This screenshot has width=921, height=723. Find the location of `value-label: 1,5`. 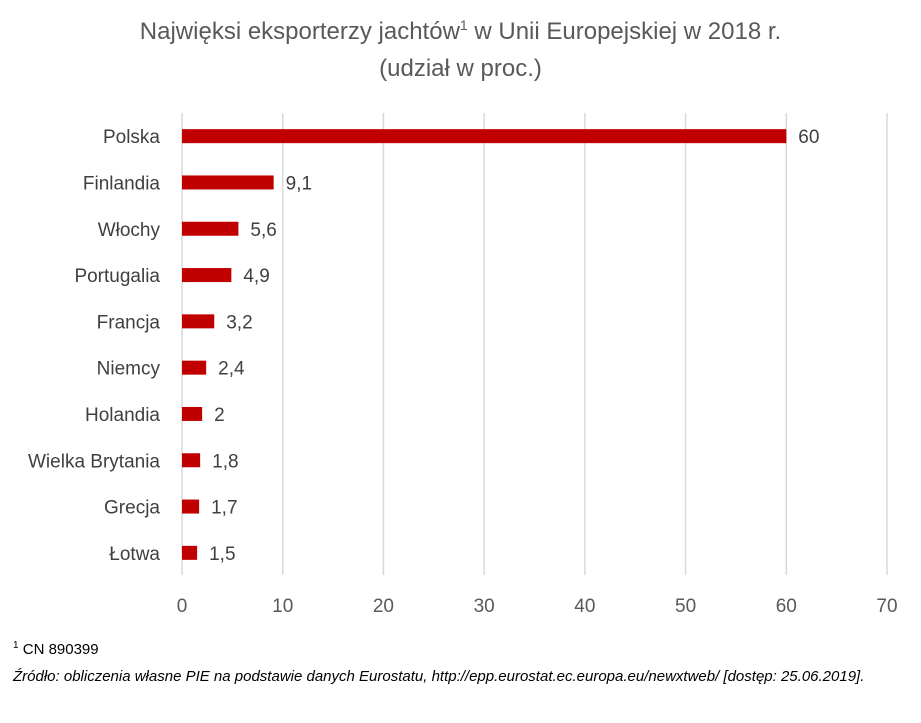

value-label: 1,5 is located at coordinates (222, 554).